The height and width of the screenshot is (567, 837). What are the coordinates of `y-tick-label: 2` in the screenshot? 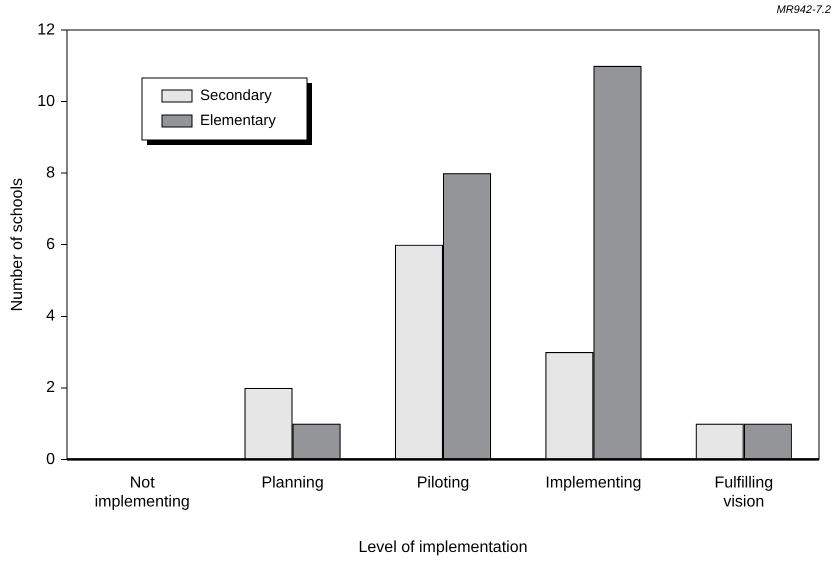 It's located at (51, 387).